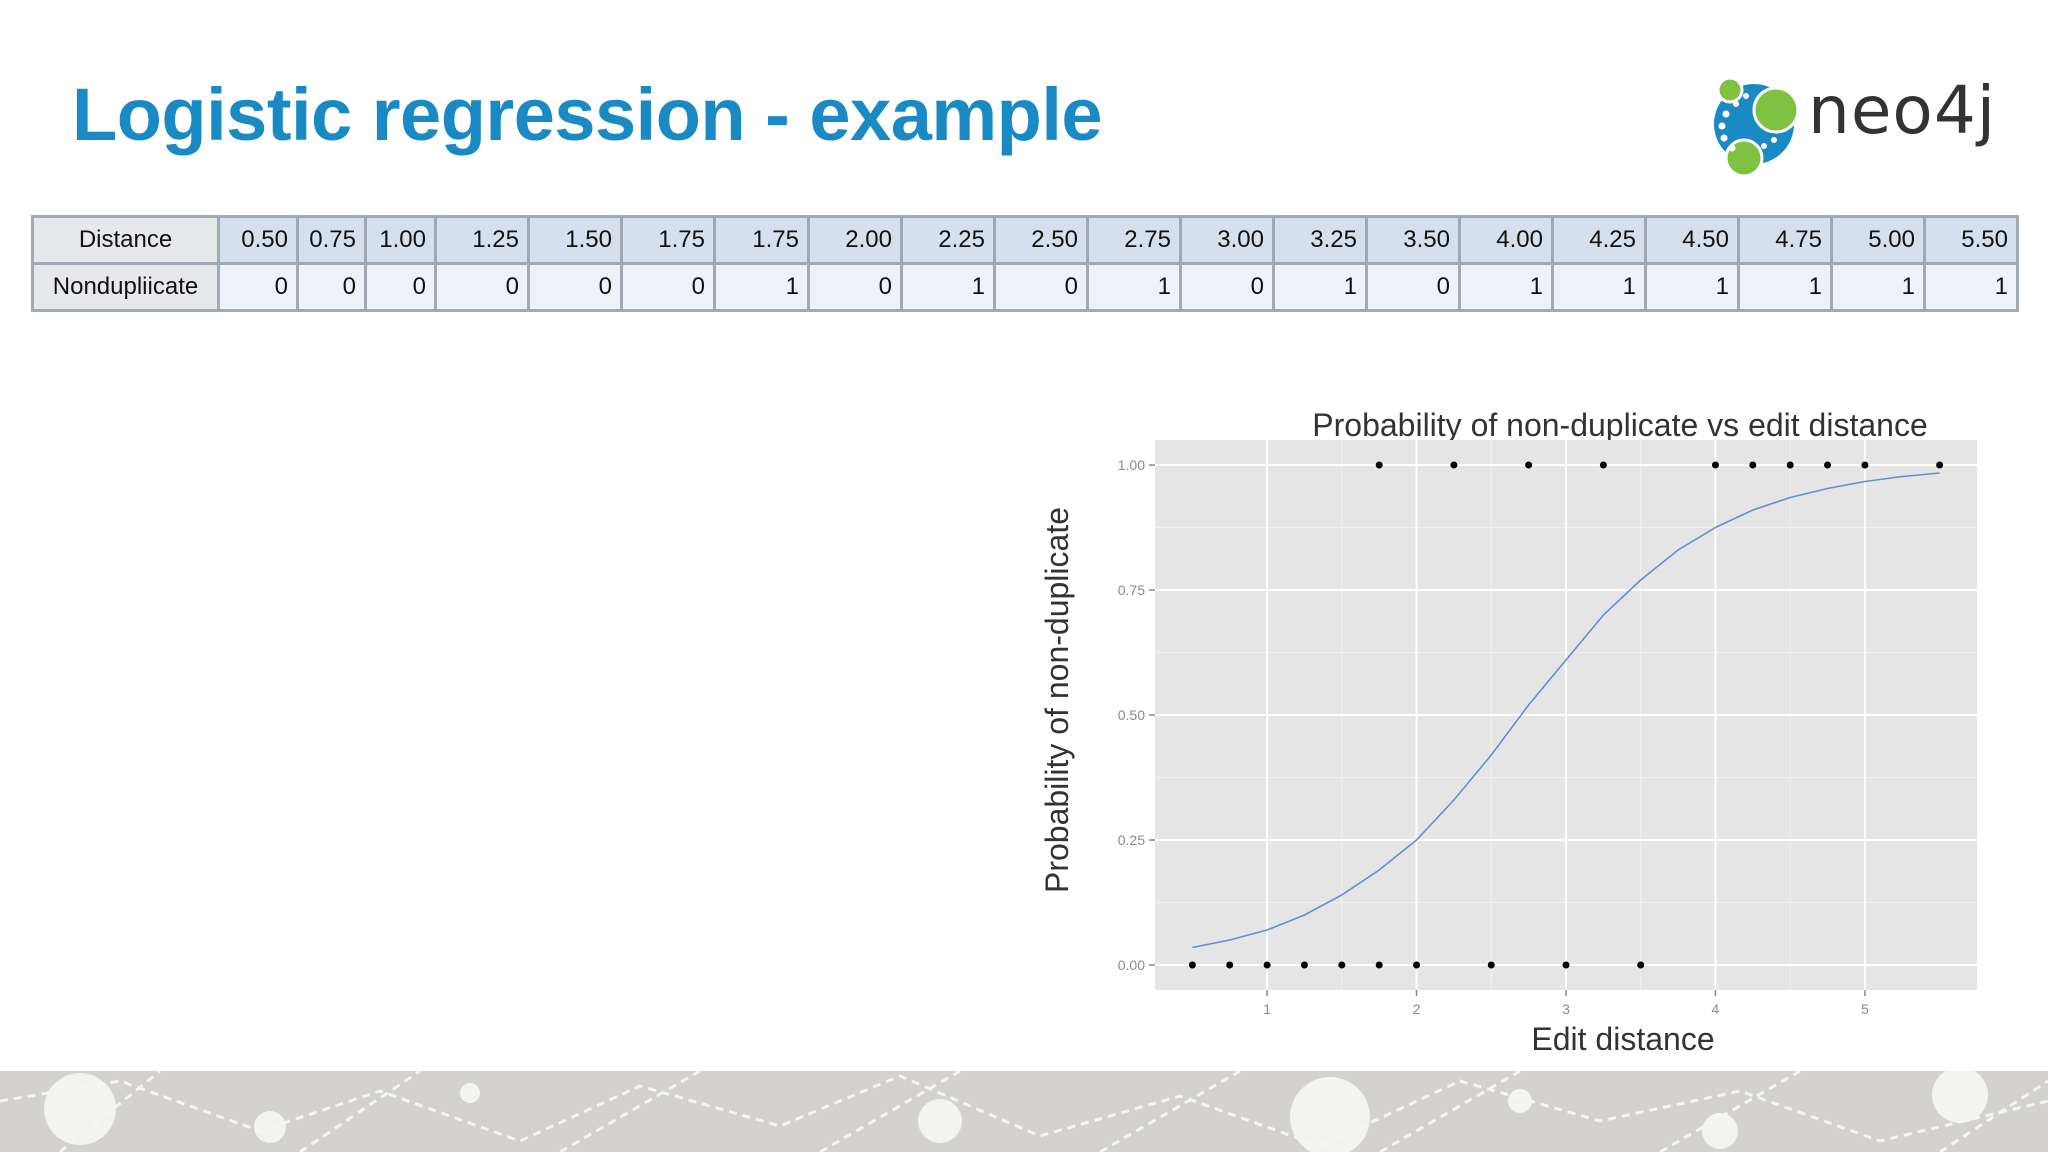  Describe the element at coordinates (125, 240) in the screenshot. I see `row-label-distance: Distance` at that location.